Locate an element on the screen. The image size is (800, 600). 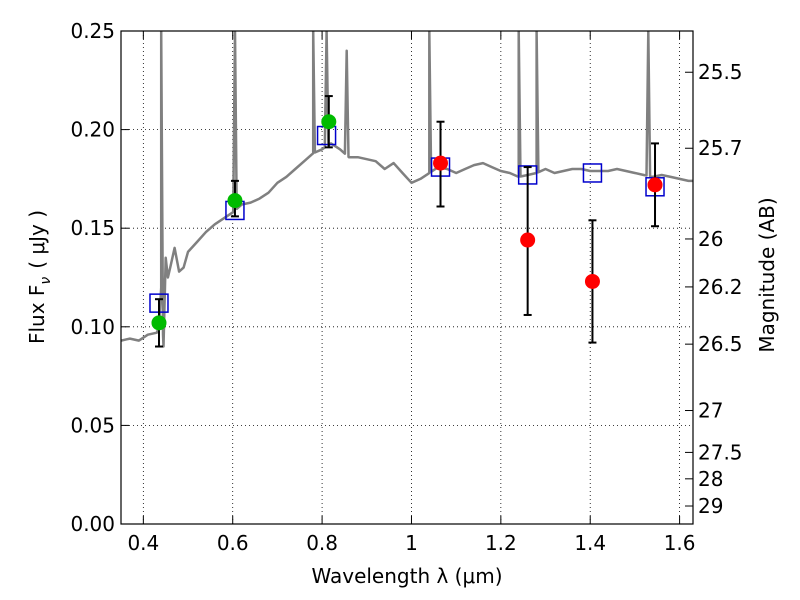
svg-text:Flux Fν( μJy ): Flux Fν ( μJy ) is located at coordinates (39, 277).